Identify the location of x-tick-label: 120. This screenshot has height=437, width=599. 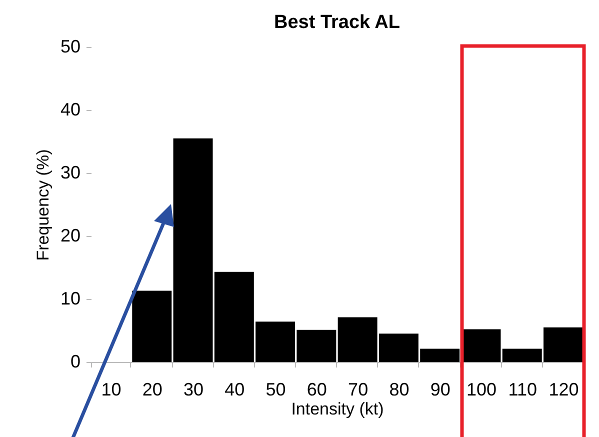
(563, 390).